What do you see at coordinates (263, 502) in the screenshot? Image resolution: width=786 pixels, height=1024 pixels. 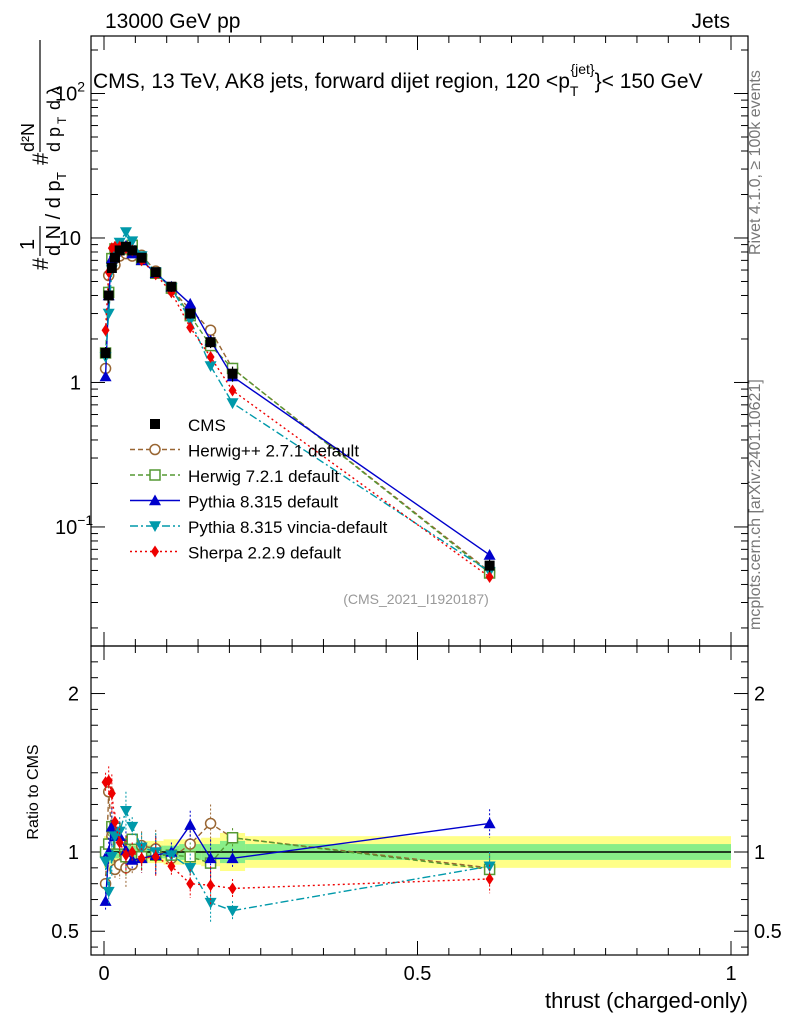 I see `legend-label: Pythia 8.315 default` at bounding box center [263, 502].